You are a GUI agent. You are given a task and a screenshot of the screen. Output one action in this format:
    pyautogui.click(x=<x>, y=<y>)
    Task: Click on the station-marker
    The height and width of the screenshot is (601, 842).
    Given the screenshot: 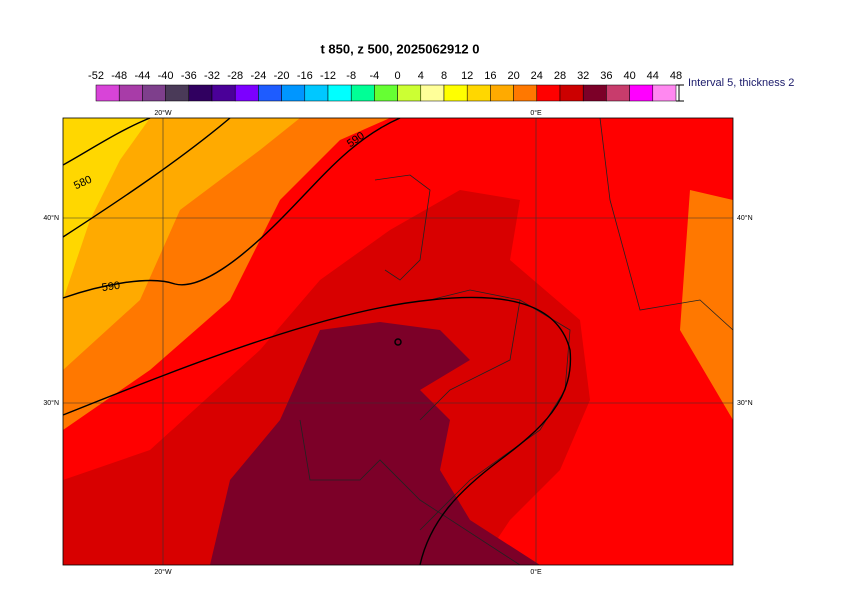 What is the action you would take?
    pyautogui.click(x=398, y=342)
    